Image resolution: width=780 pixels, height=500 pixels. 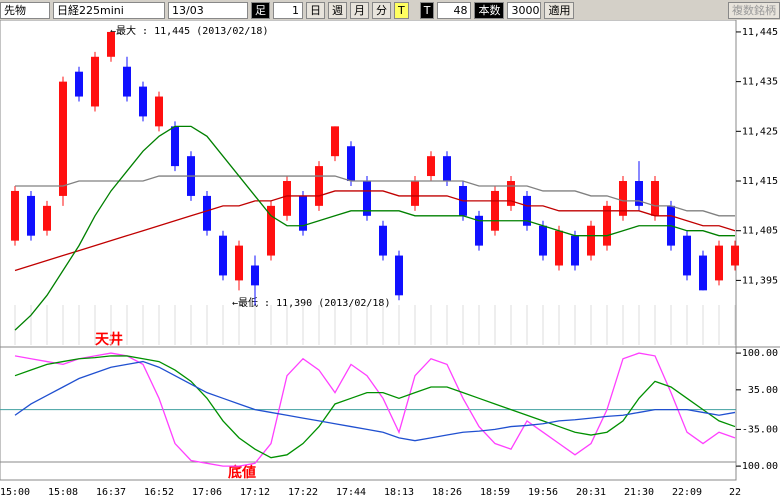 I want to click on x-tick-label: 16:52, so click(x=159, y=492).